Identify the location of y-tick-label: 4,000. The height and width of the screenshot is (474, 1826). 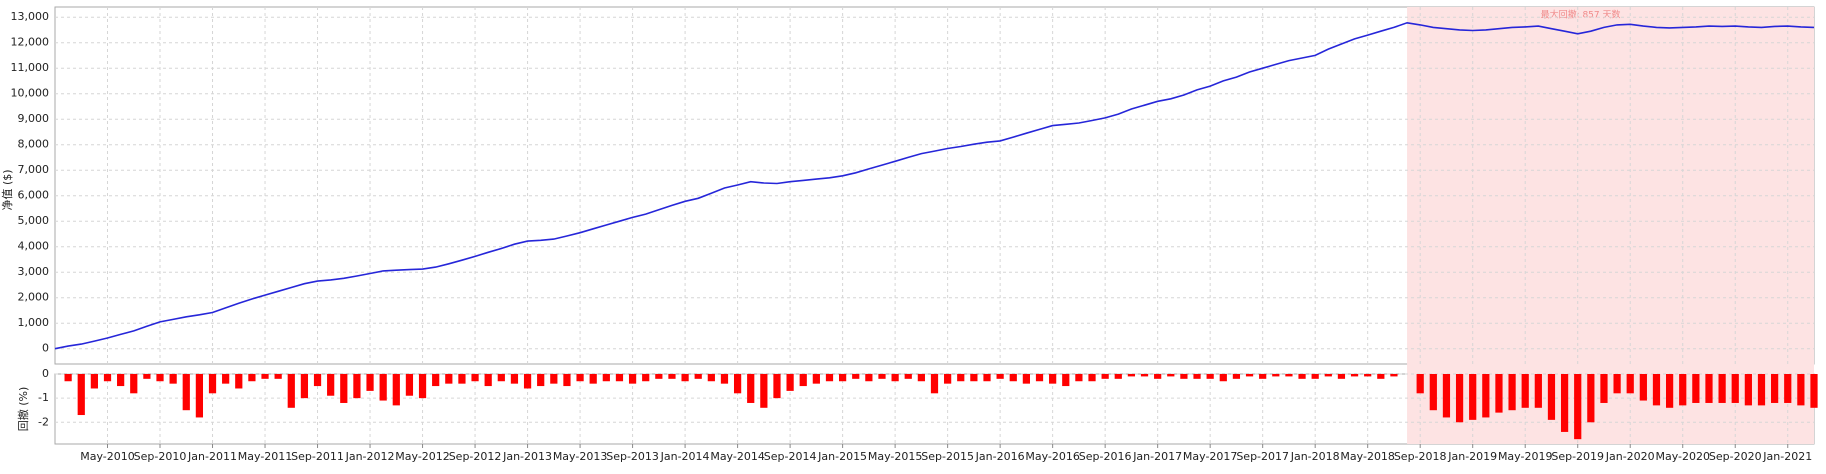
(34, 246).